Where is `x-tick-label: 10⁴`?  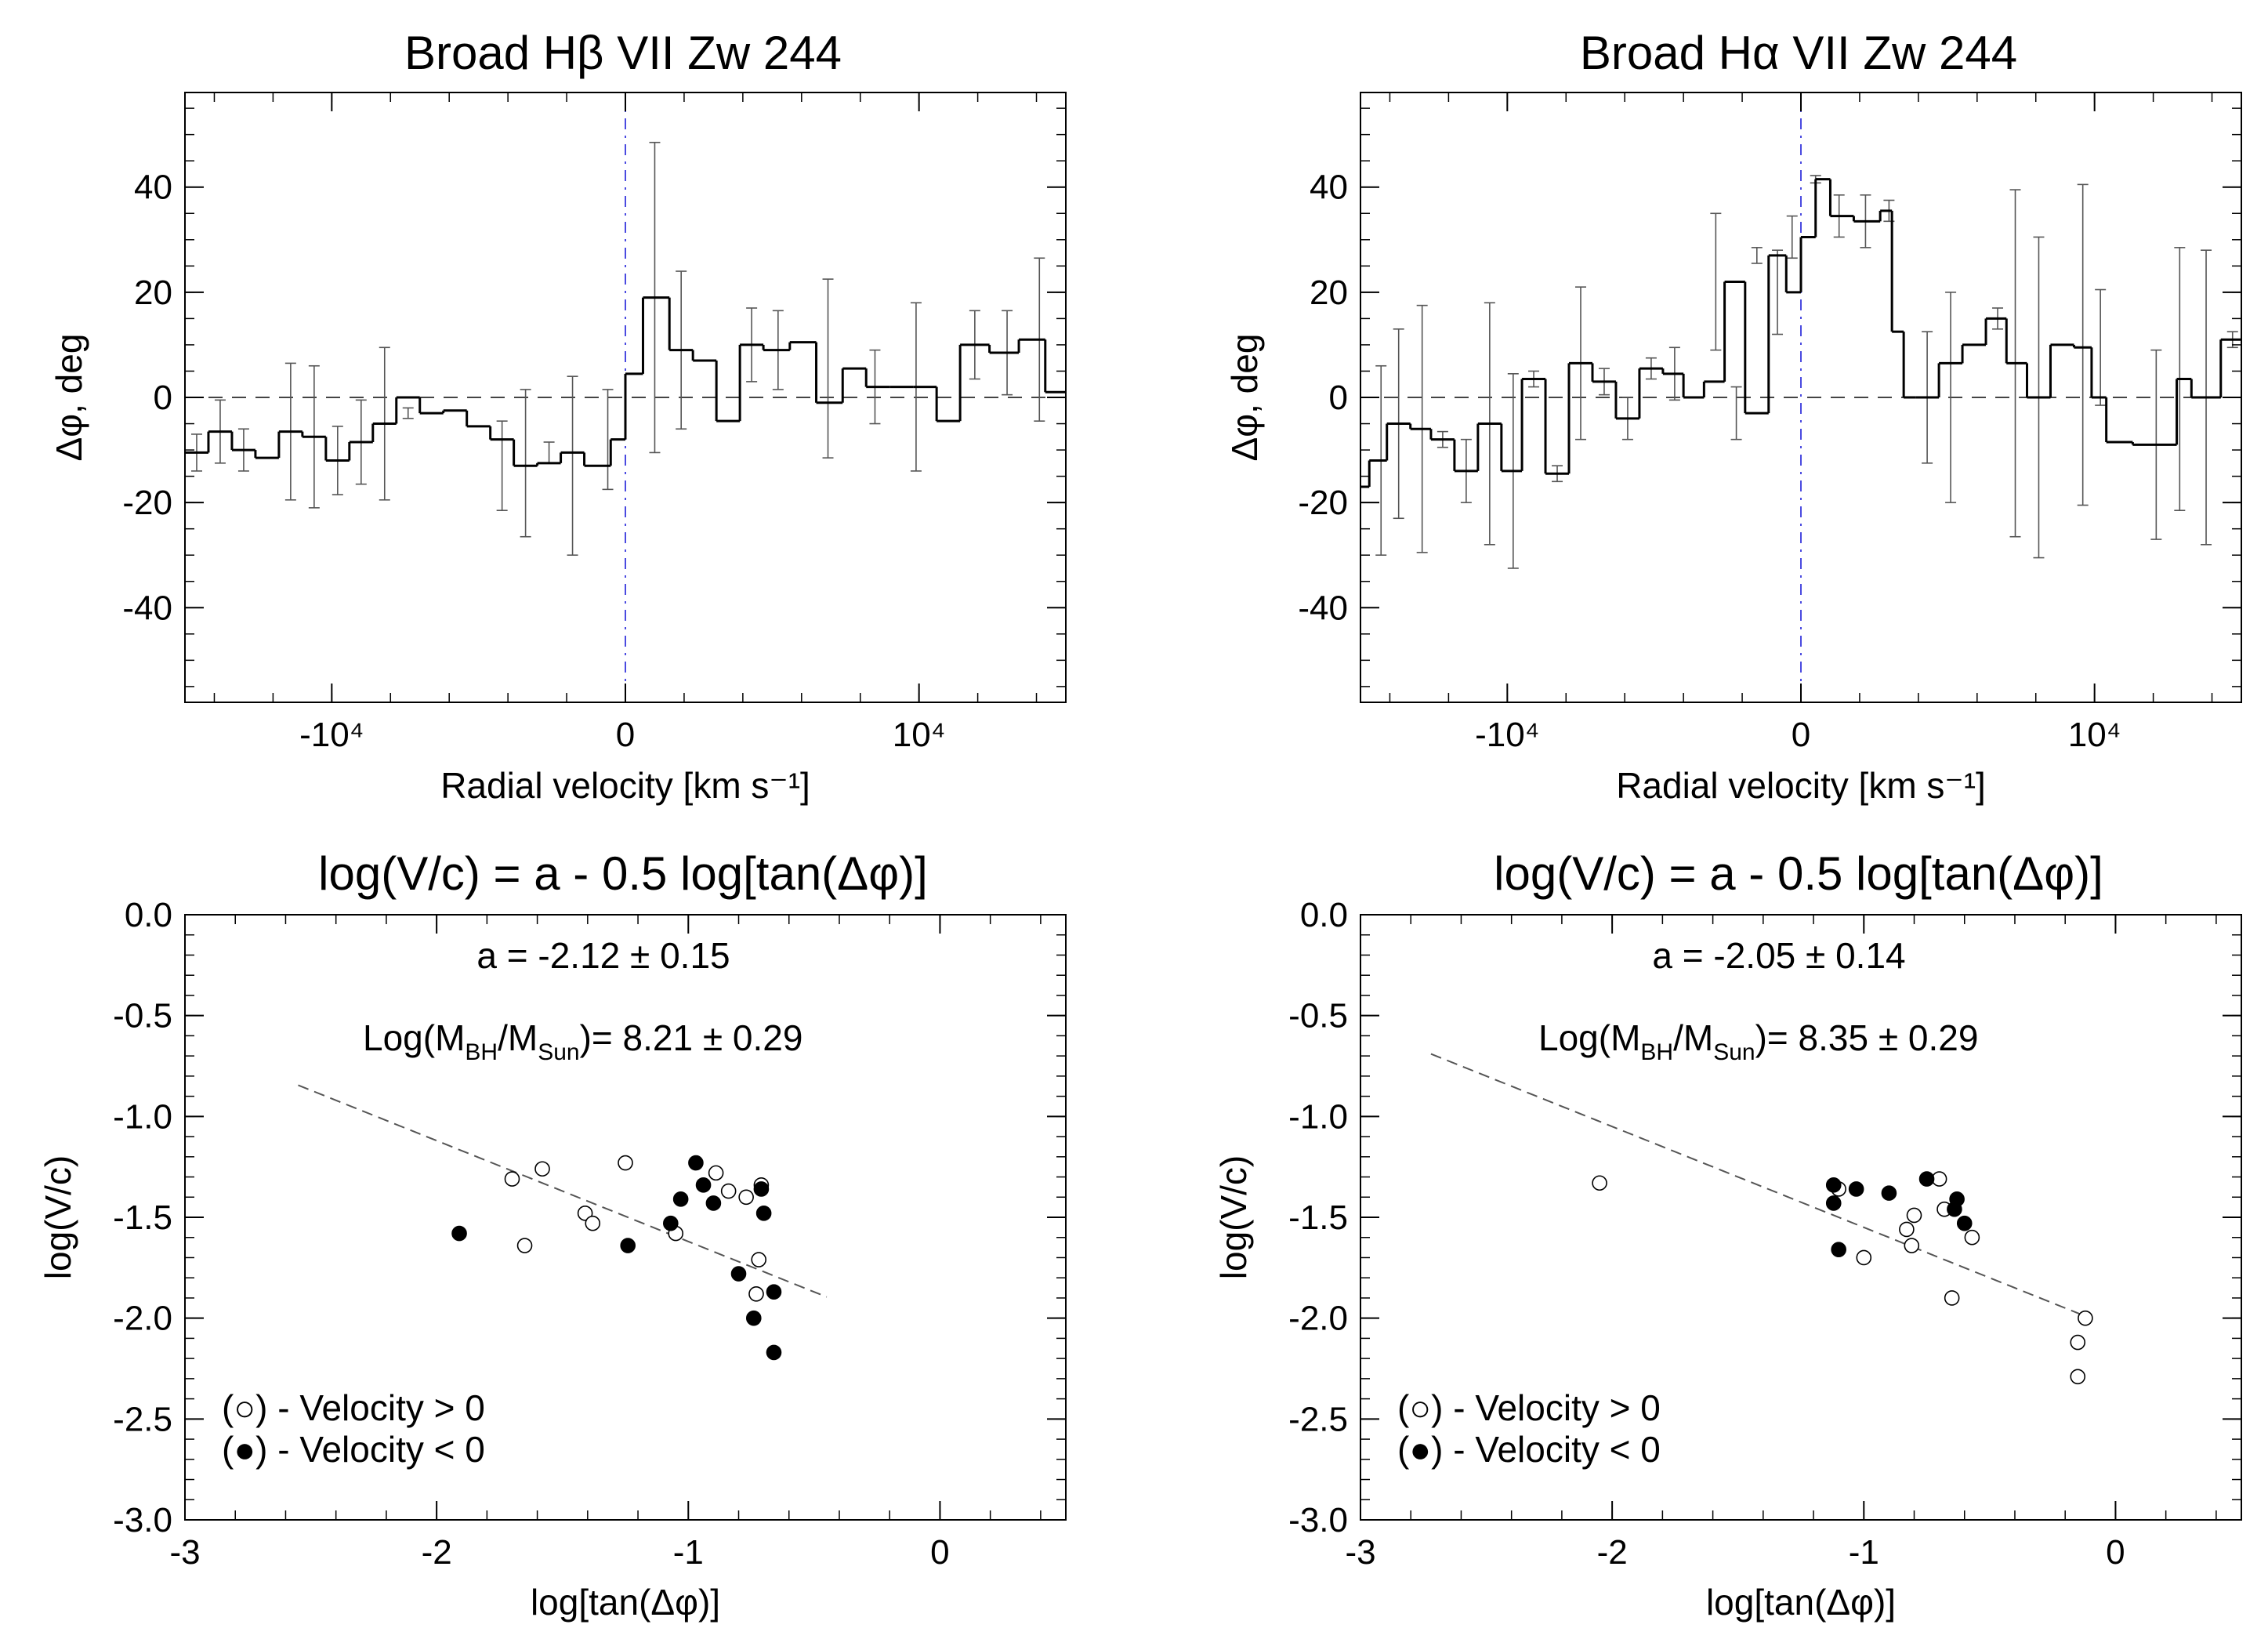
x-tick-label: 10⁴ is located at coordinates (919, 735).